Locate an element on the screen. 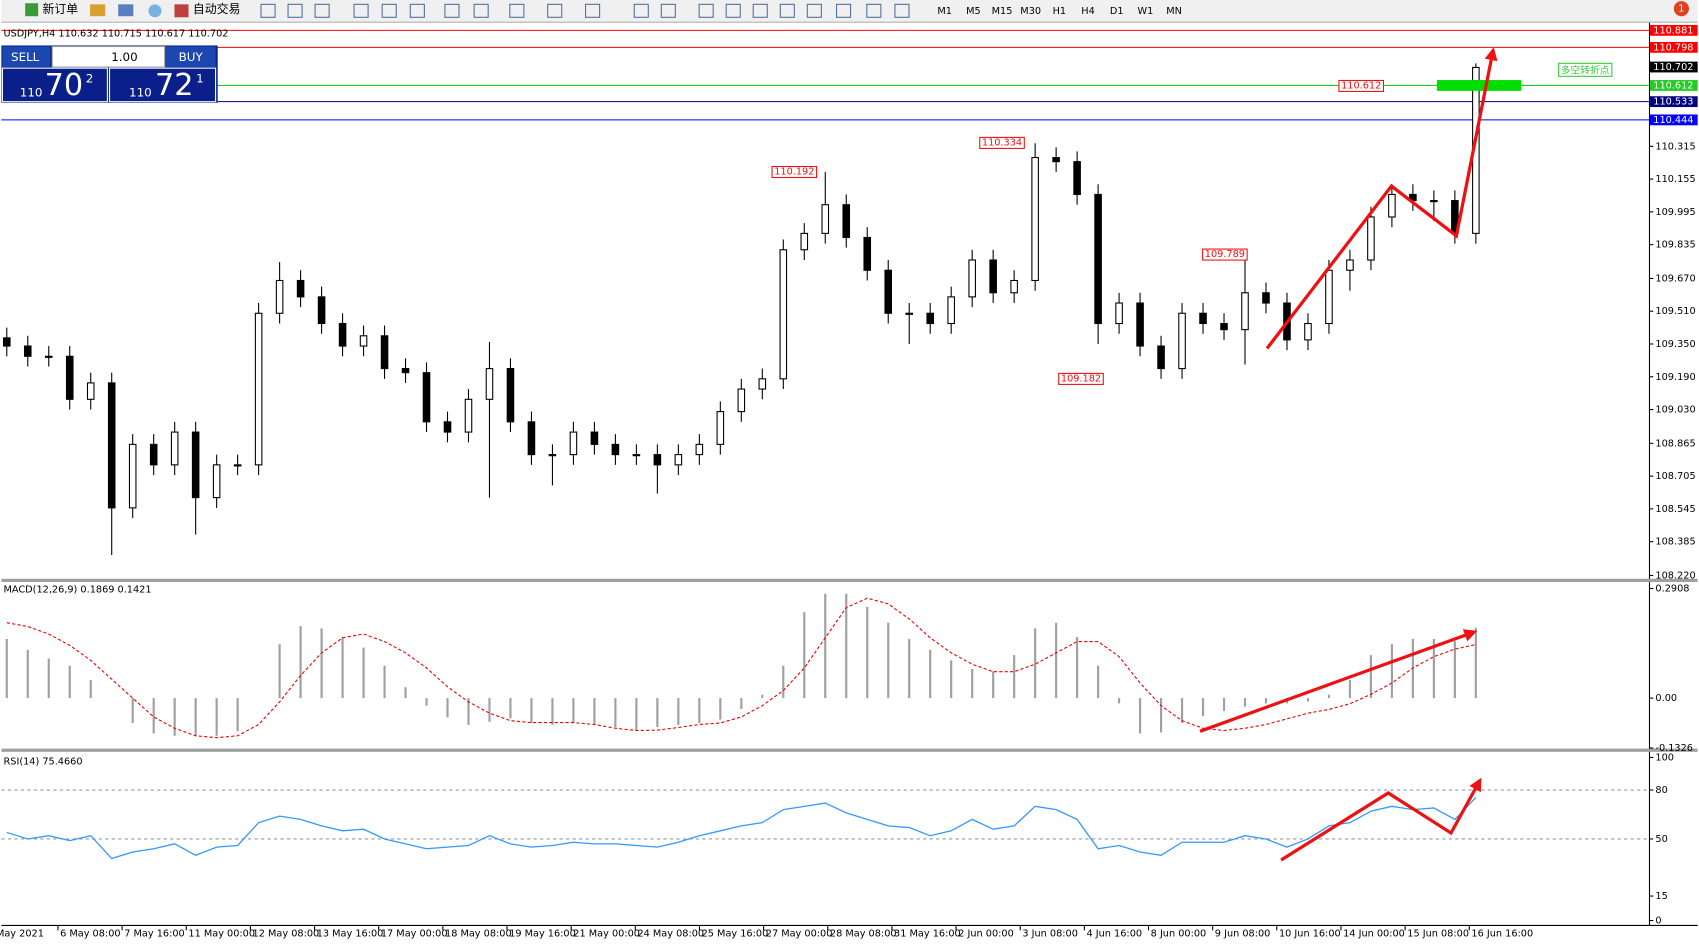 The image size is (1699, 944). timeframe-button: W1 is located at coordinates (1145, 11).